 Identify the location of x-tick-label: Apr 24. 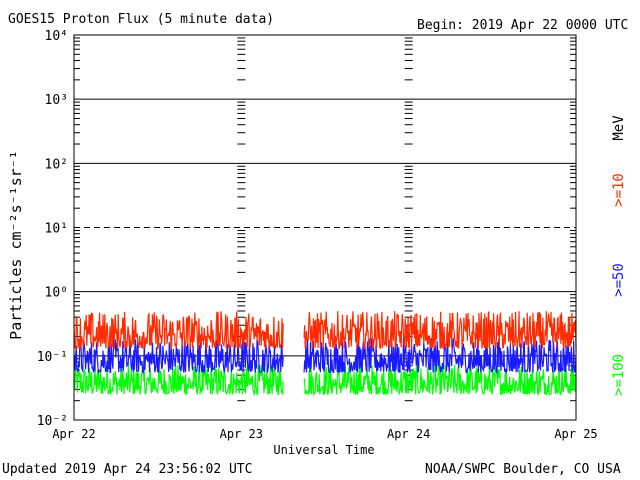
(408, 434).